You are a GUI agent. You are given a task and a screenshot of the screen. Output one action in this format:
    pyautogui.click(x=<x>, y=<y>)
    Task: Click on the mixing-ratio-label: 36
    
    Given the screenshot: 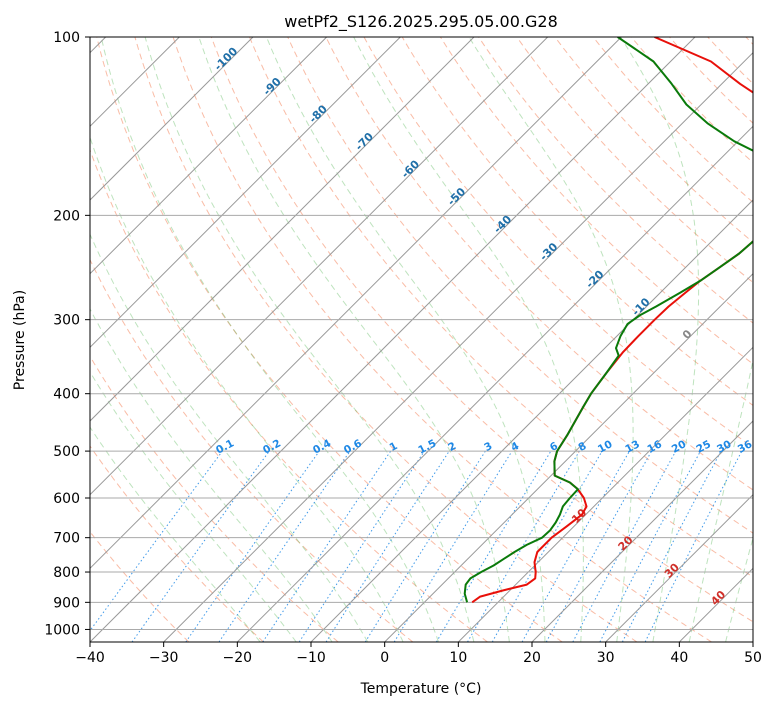 What is the action you would take?
    pyautogui.click(x=745, y=446)
    